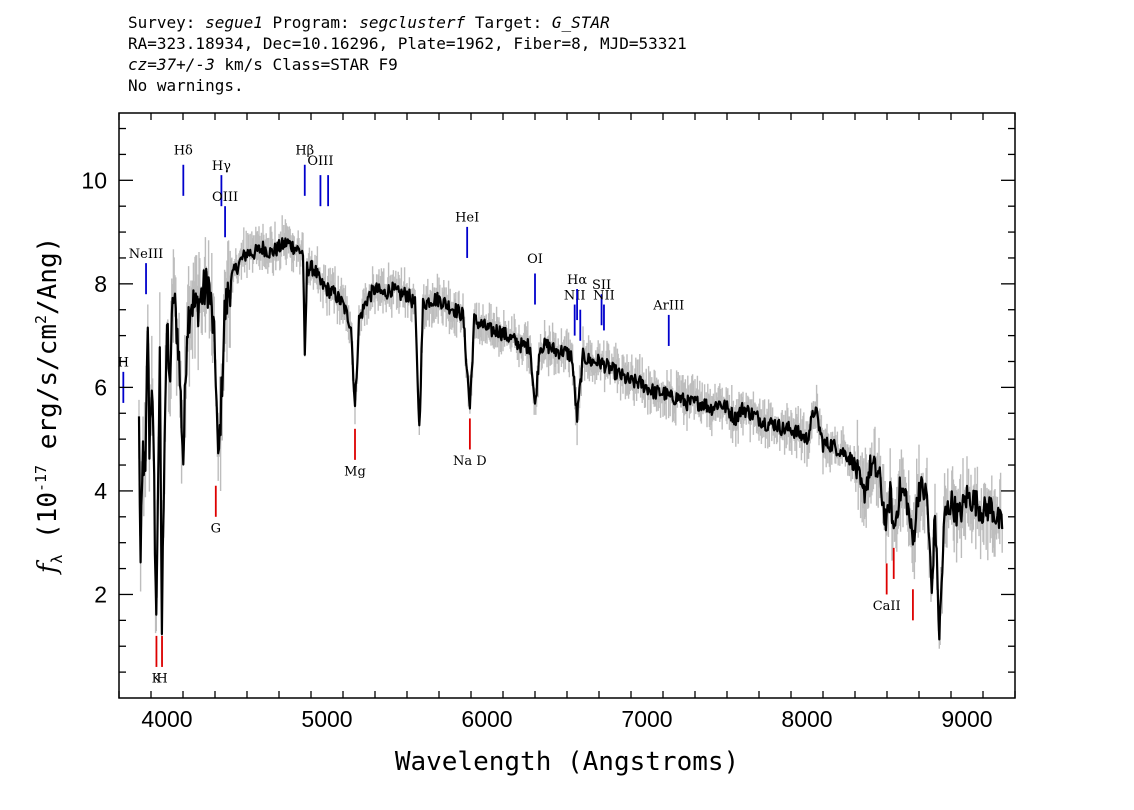  What do you see at coordinates (100, 491) in the screenshot?
I see `y-tick-label: 4` at bounding box center [100, 491].